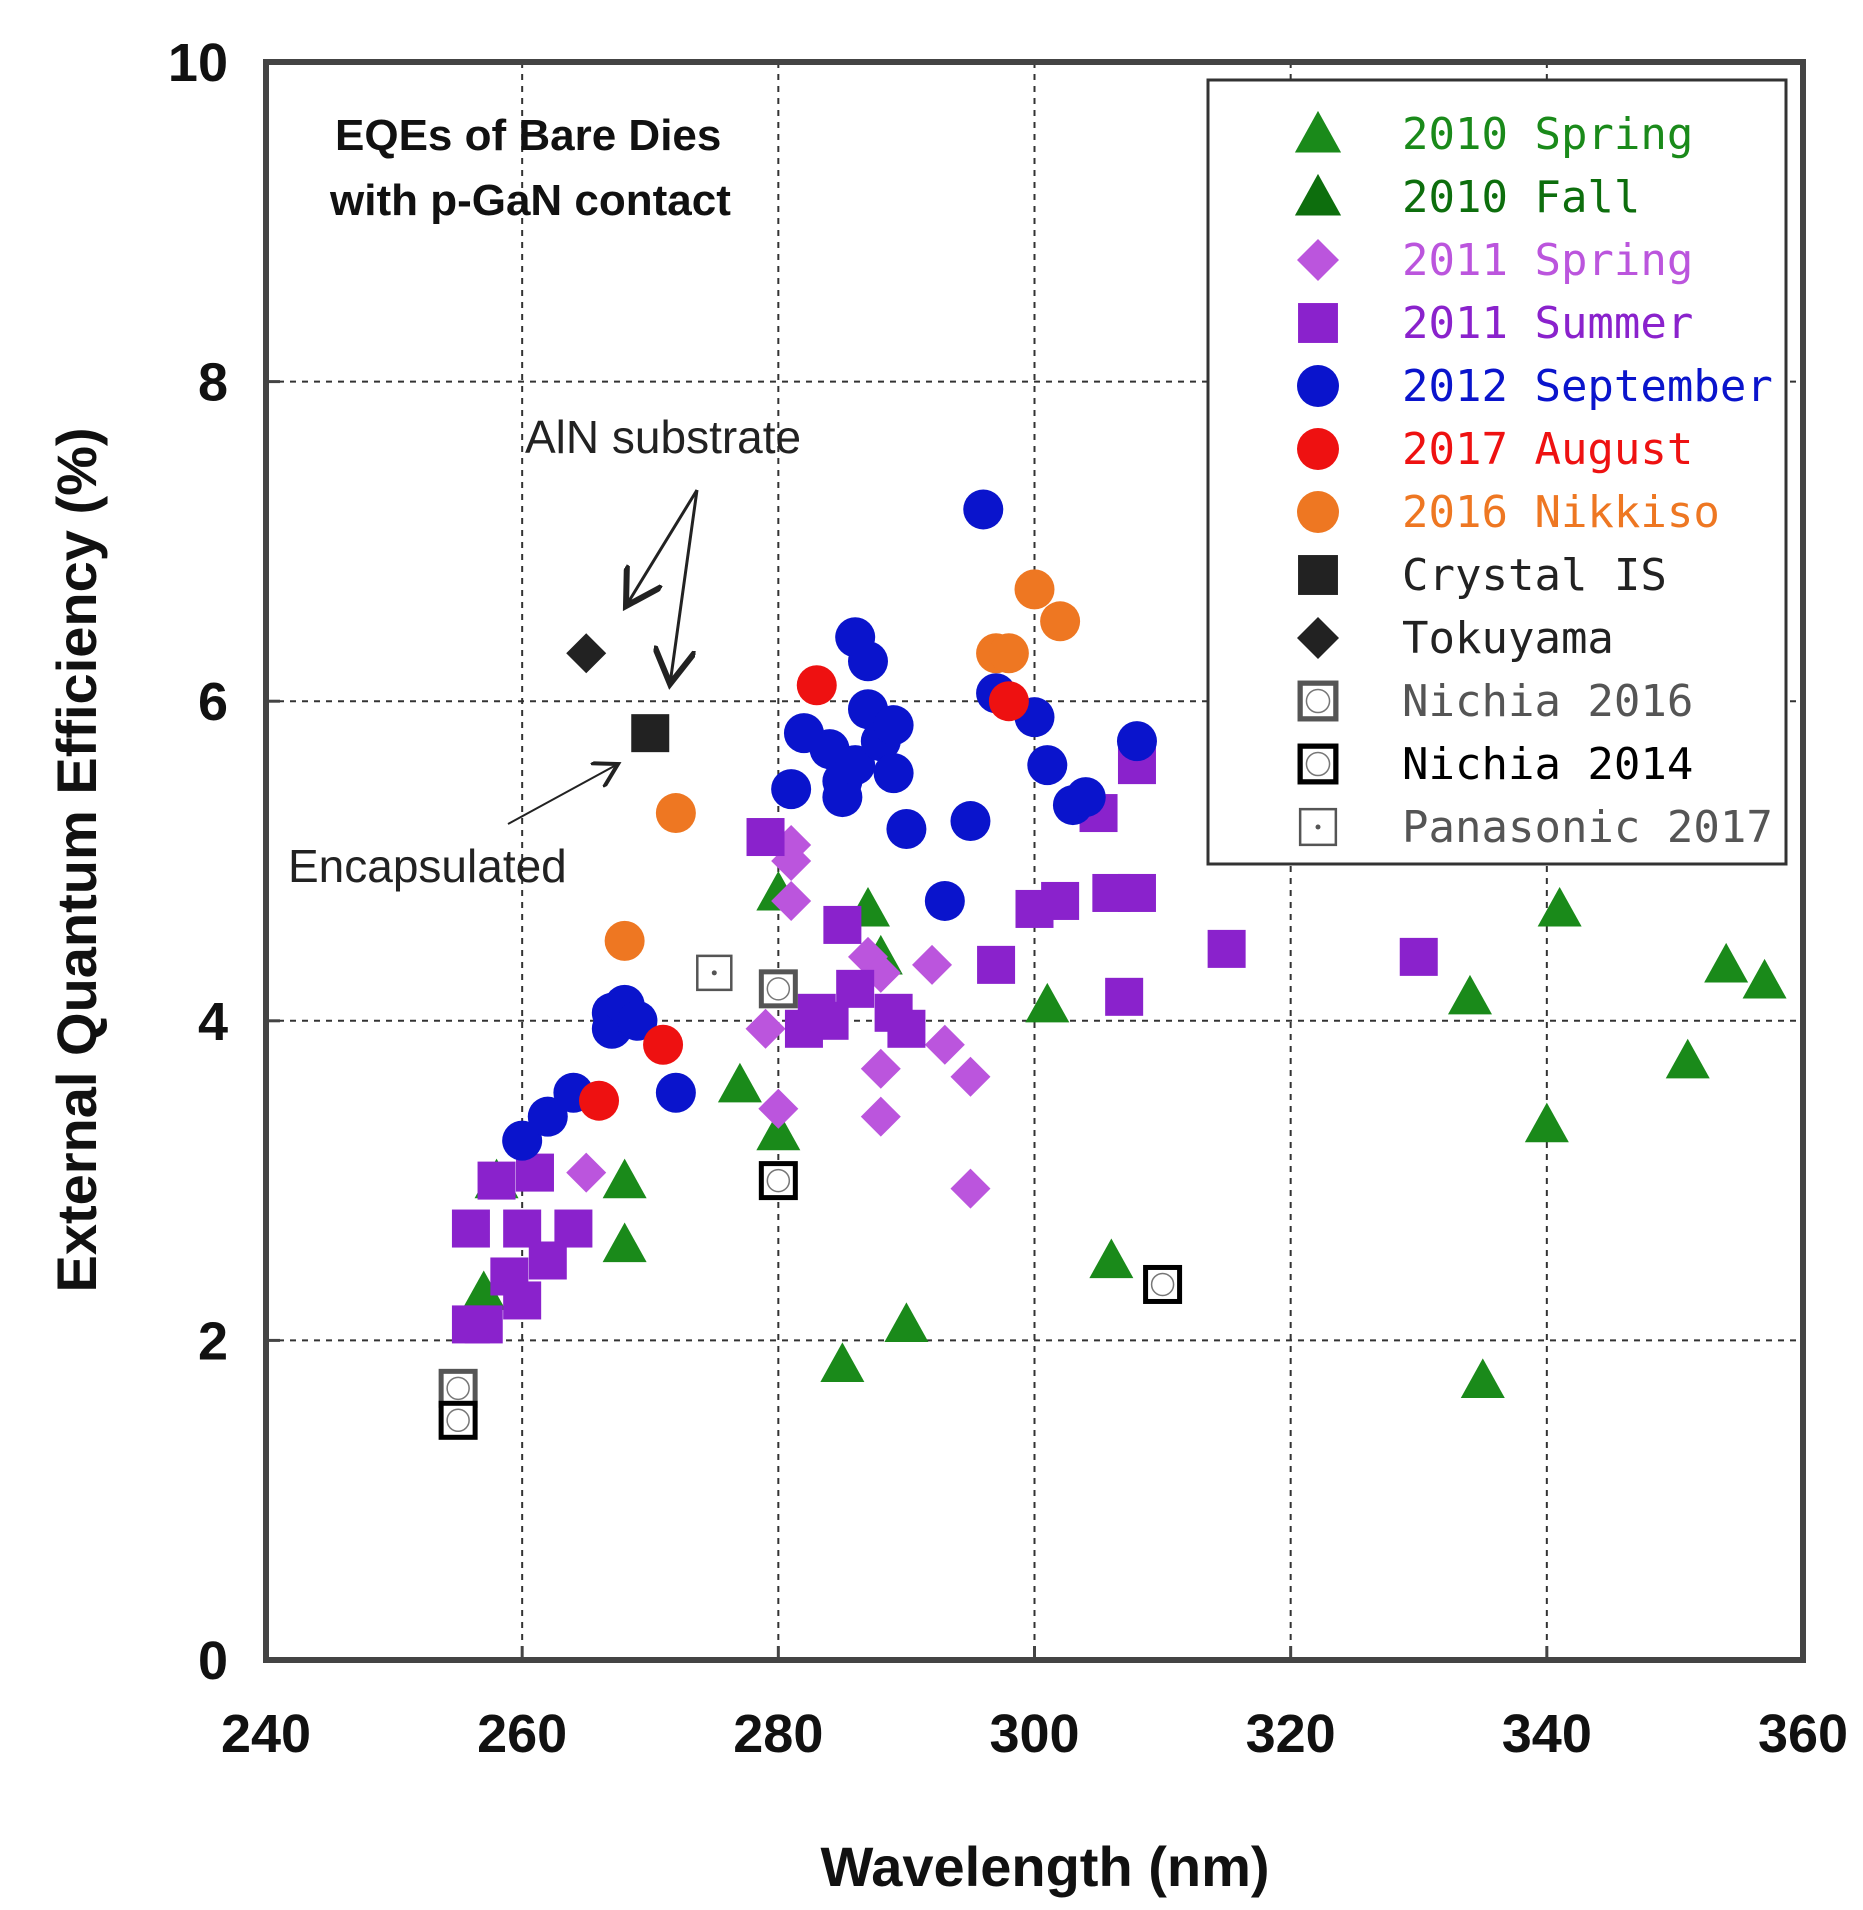  What do you see at coordinates (213, 1661) in the screenshot?
I see `y-tick-label: 0` at bounding box center [213, 1661].